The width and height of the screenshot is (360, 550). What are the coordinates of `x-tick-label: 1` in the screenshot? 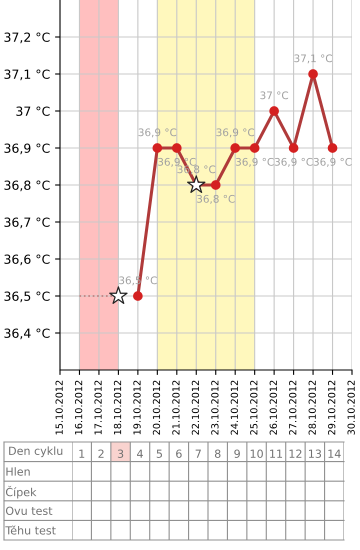 It's located at (81, 454).